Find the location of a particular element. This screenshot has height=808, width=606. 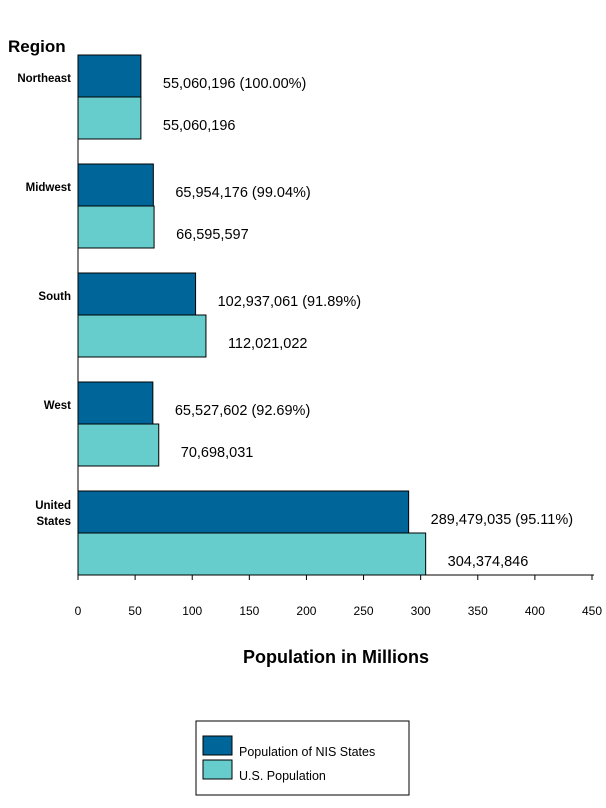

legend-swatch-nis is located at coordinates (217, 745).